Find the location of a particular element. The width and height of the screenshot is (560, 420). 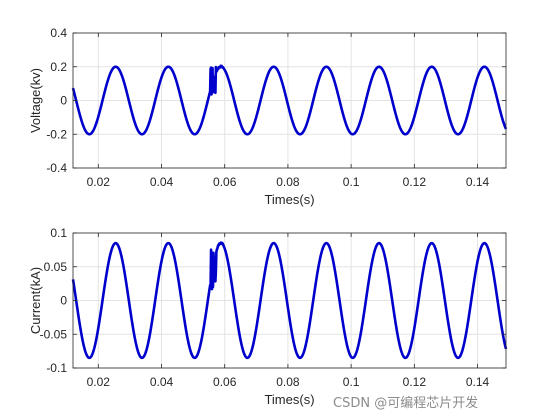

y-tick-label: 0.4 is located at coordinates (58, 33).